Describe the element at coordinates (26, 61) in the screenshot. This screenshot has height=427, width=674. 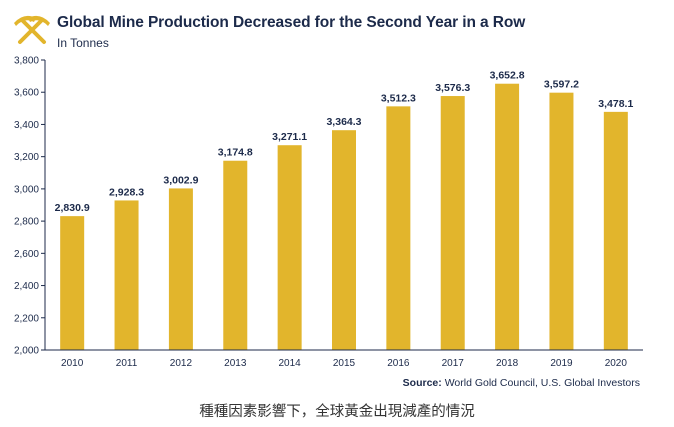
I see `y-tick-label: 3,800` at that location.